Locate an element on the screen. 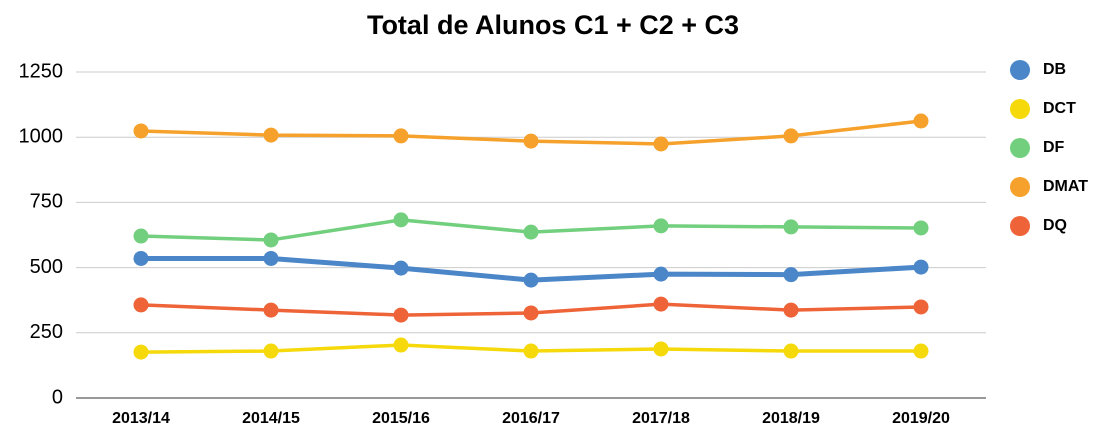 The width and height of the screenshot is (1099, 428). x-tick-label: 2017/18 is located at coordinates (661, 418).